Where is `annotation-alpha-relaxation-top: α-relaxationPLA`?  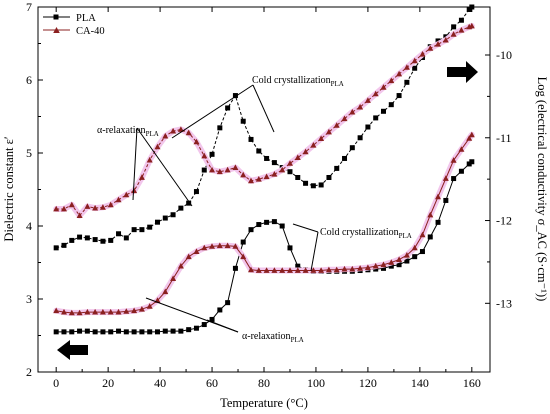 annotation-alpha-relaxation-top: α-relaxationPLA is located at coordinates (128, 131).